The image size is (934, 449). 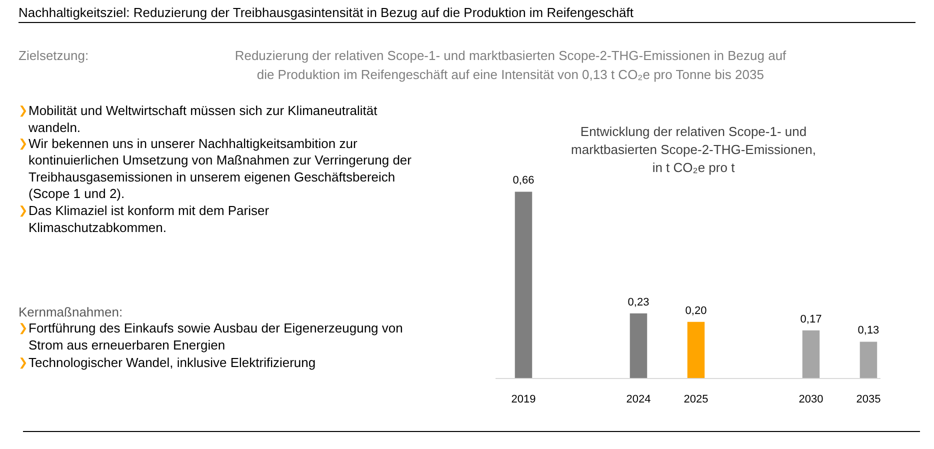 What do you see at coordinates (696, 310) in the screenshot?
I see `data-label: 0,20` at bounding box center [696, 310].